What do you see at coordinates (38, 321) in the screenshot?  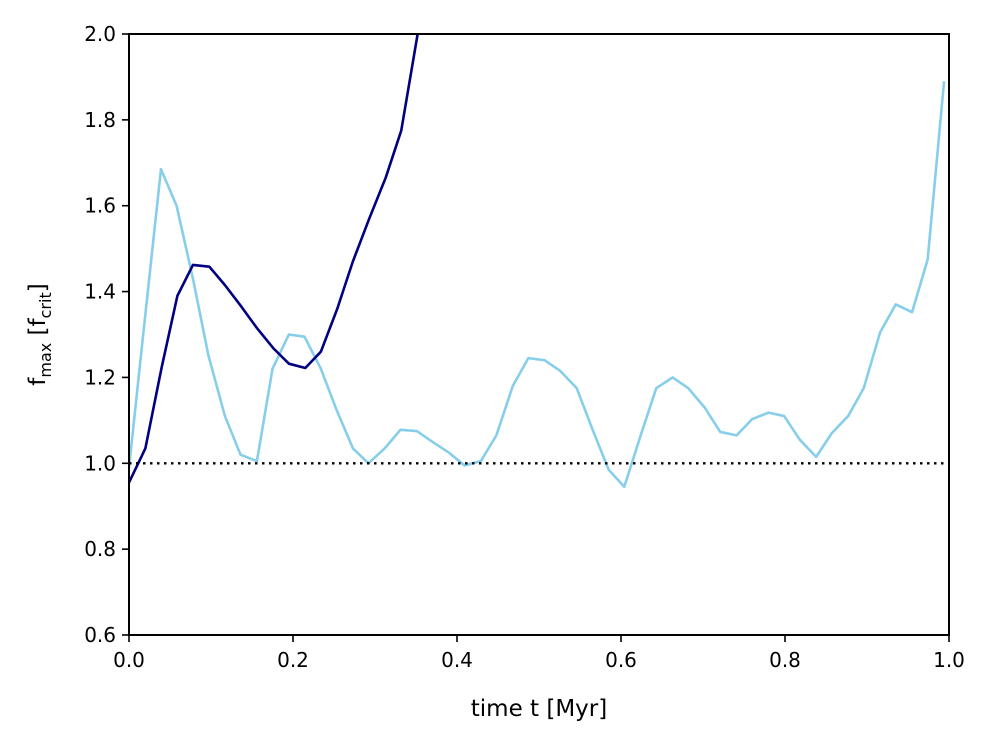 I see `y-axis-label-bracket-base: f` at bounding box center [38, 321].